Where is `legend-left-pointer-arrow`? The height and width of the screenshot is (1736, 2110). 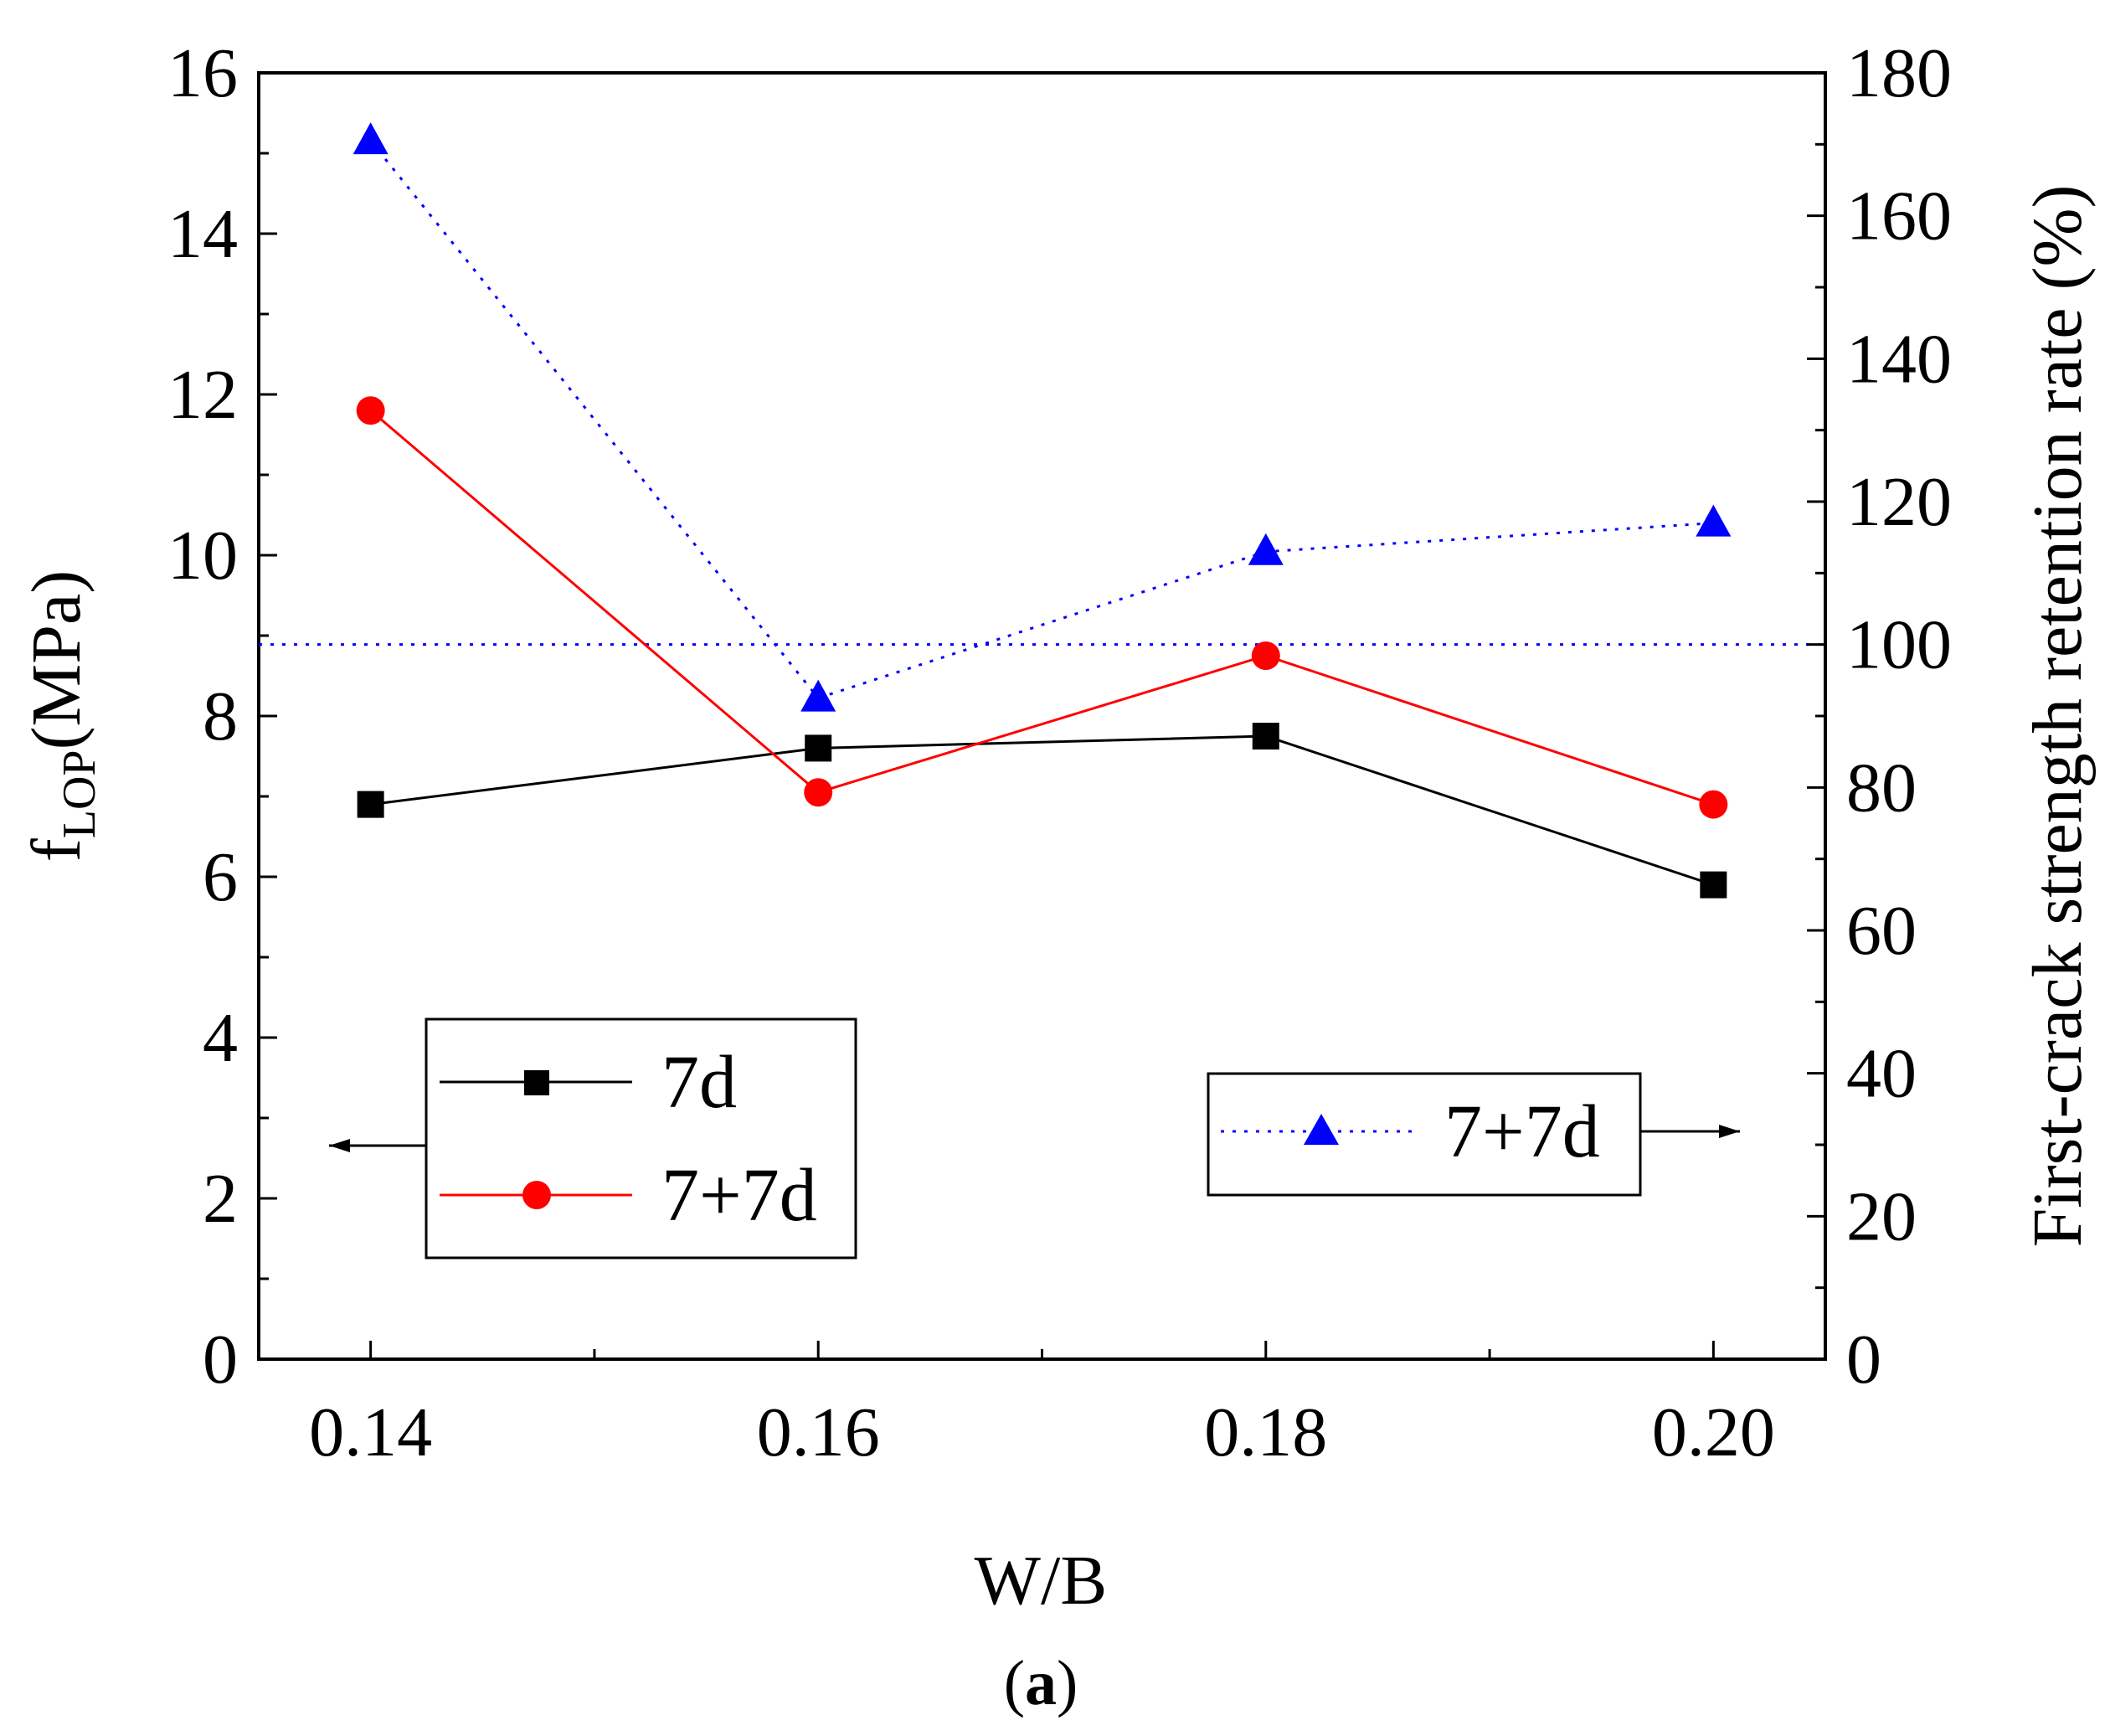
legend-left-pointer-arrow is located at coordinates (339, 1145).